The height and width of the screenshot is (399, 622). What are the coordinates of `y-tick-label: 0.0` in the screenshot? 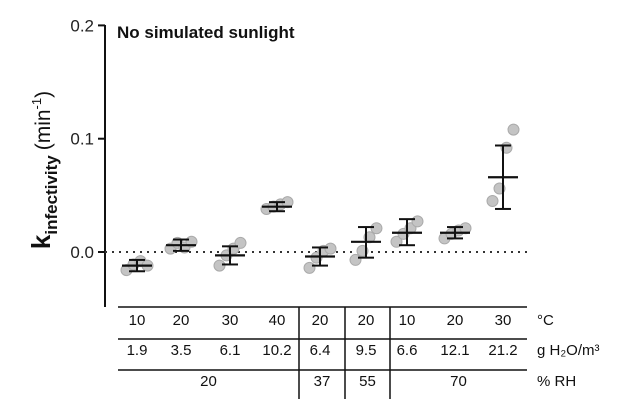 It's located at (82, 252).